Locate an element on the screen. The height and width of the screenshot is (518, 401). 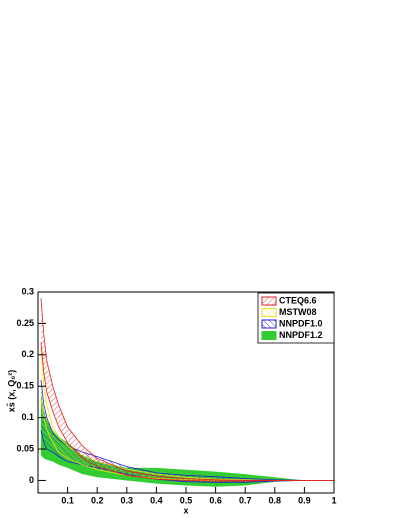
x-tick-label: 1 is located at coordinates (333, 500).